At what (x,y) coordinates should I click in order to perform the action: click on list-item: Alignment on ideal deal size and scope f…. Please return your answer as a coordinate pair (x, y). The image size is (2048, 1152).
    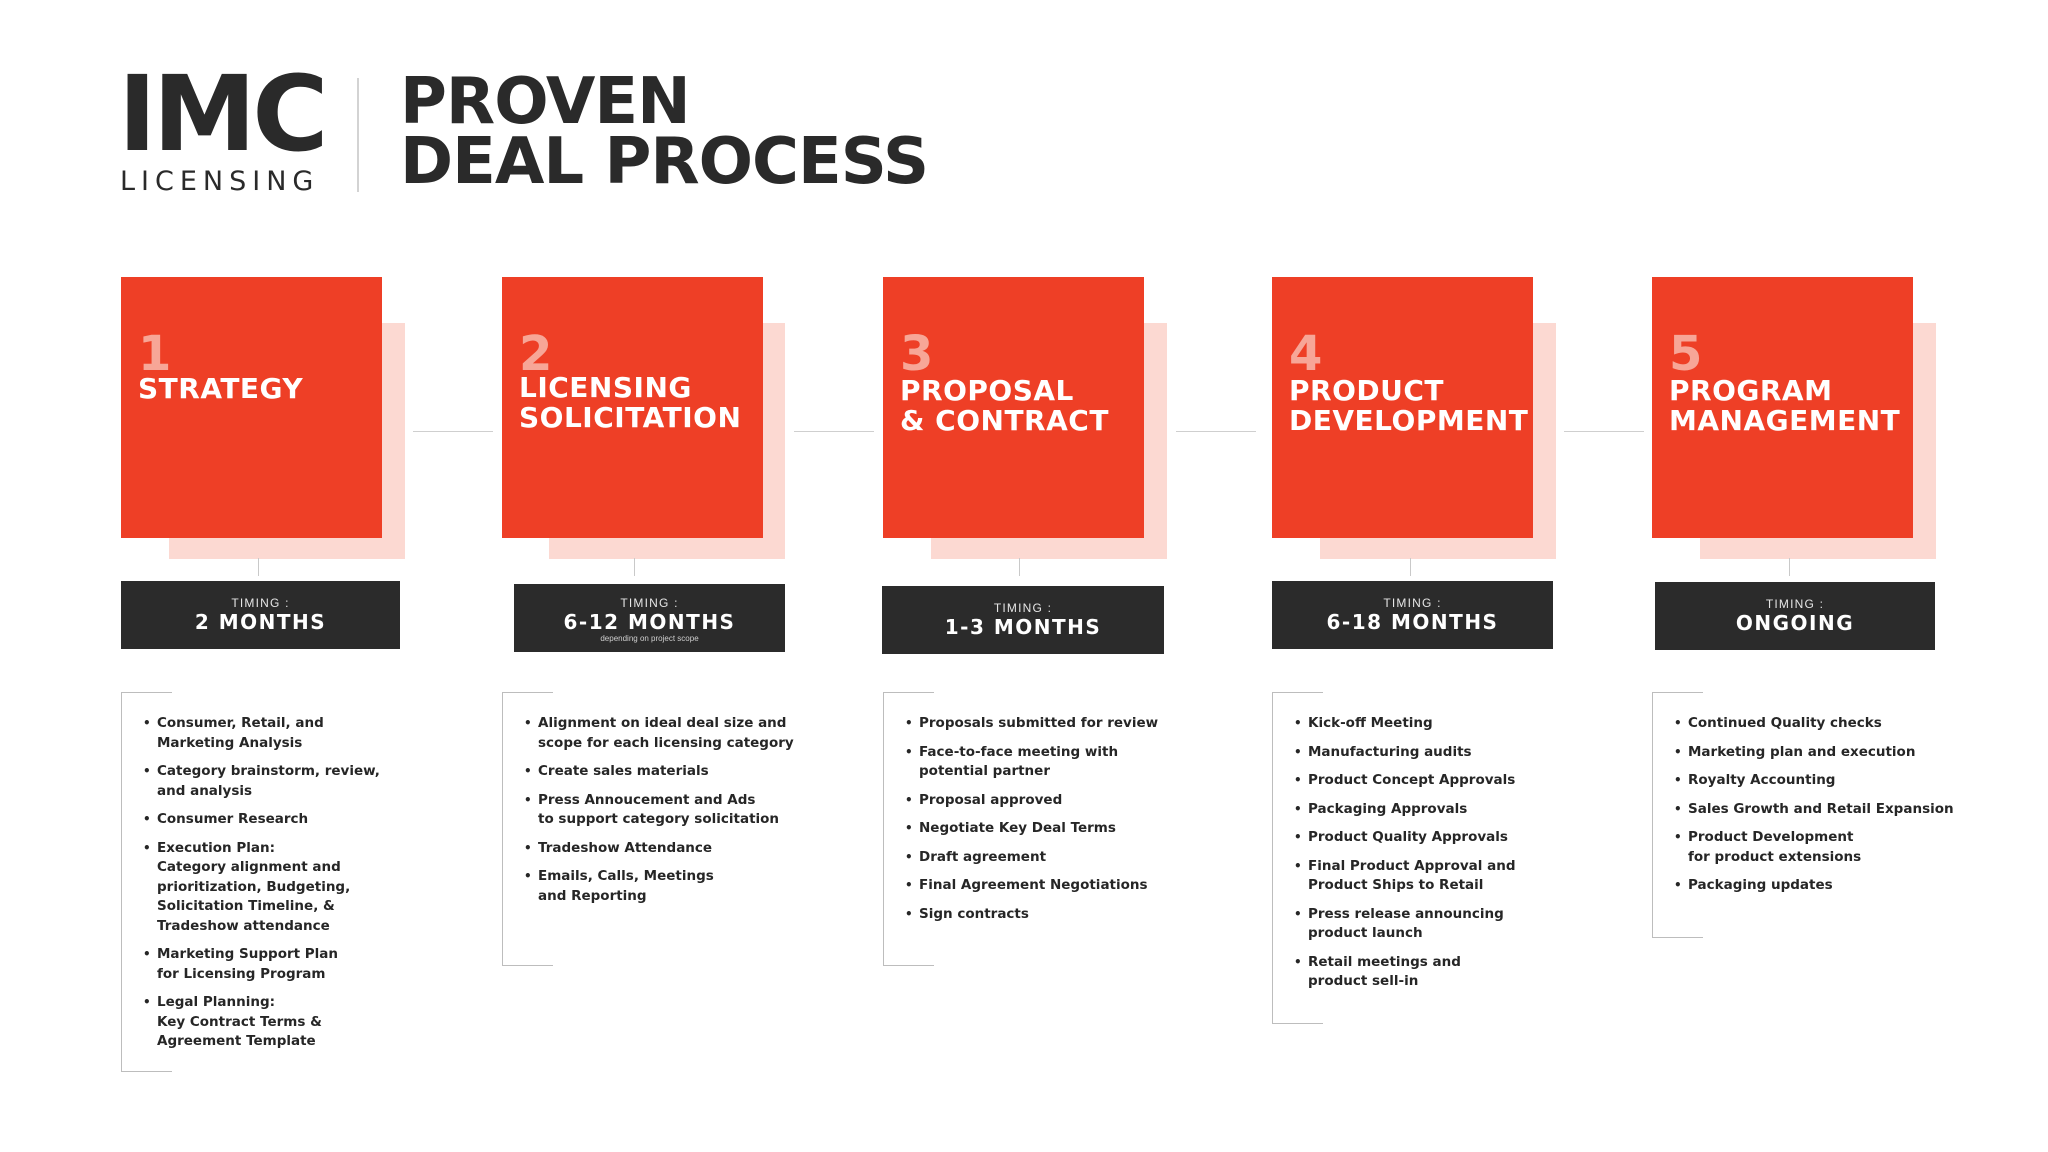
    Looking at the image, I should click on (659, 733).